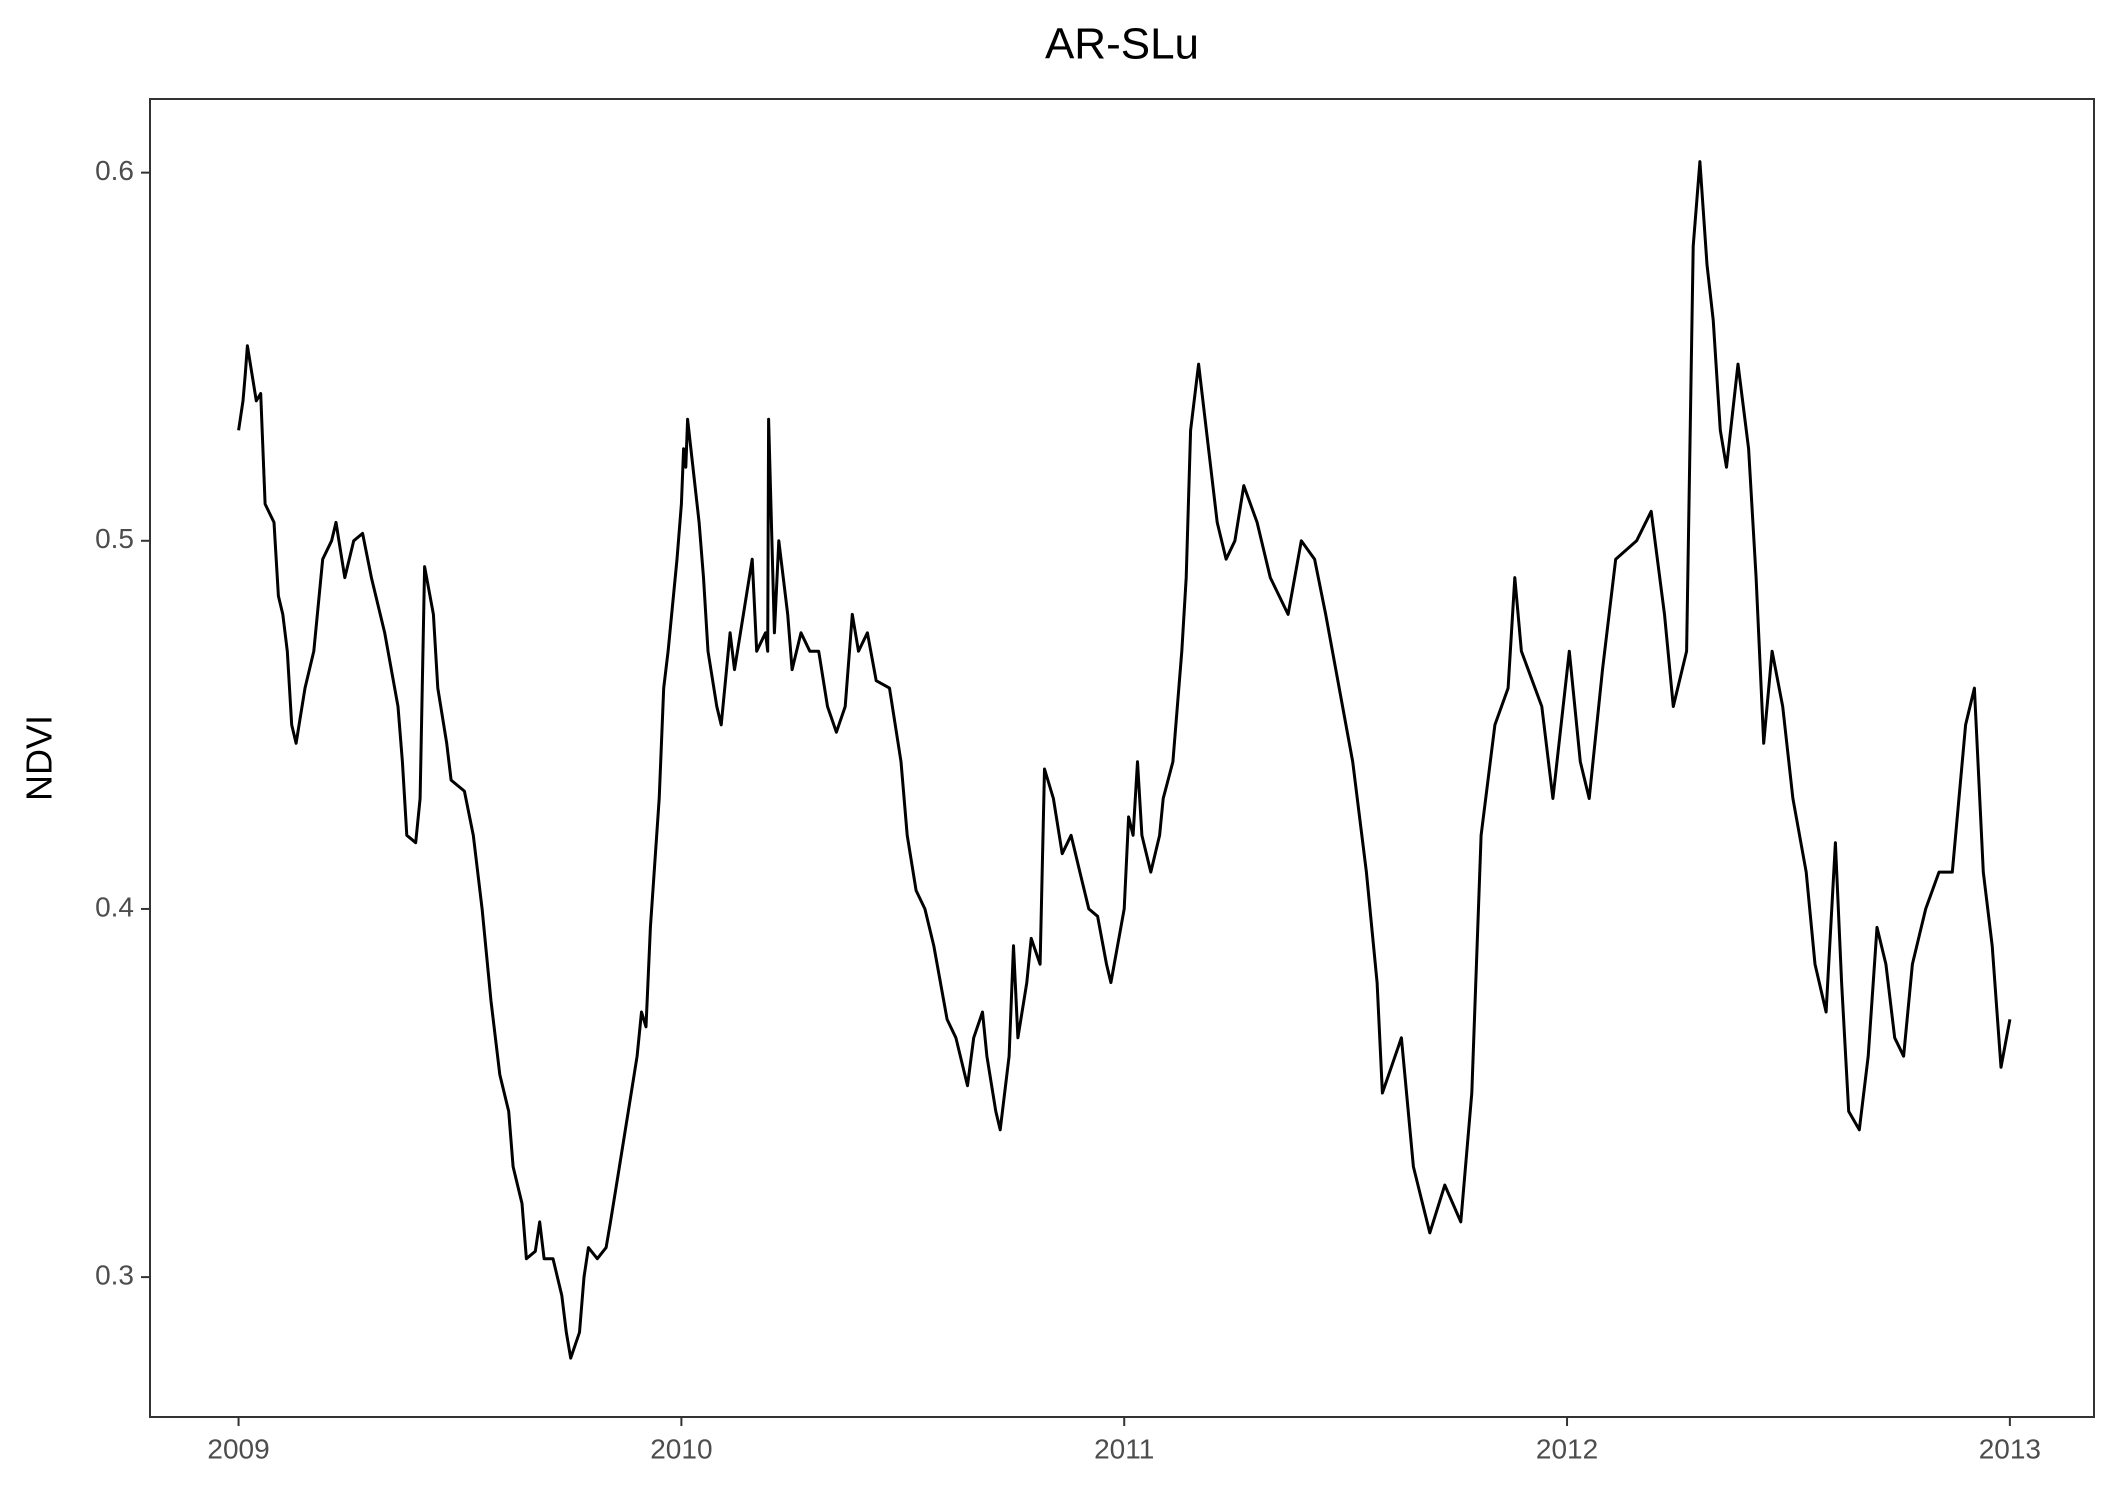 Image resolution: width=2115 pixels, height=1493 pixels. I want to click on x-tick-label: 2013, so click(2010, 1448).